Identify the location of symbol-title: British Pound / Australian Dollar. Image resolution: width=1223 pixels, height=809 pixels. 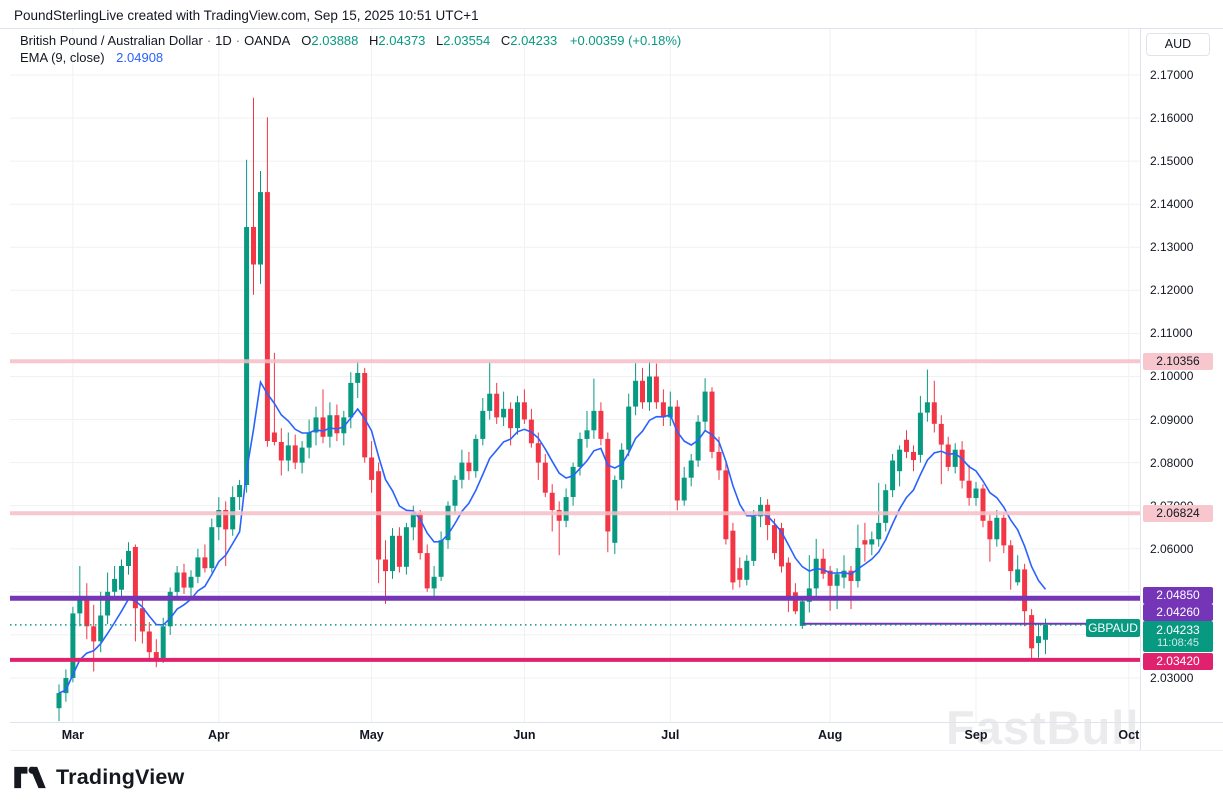
(111, 40).